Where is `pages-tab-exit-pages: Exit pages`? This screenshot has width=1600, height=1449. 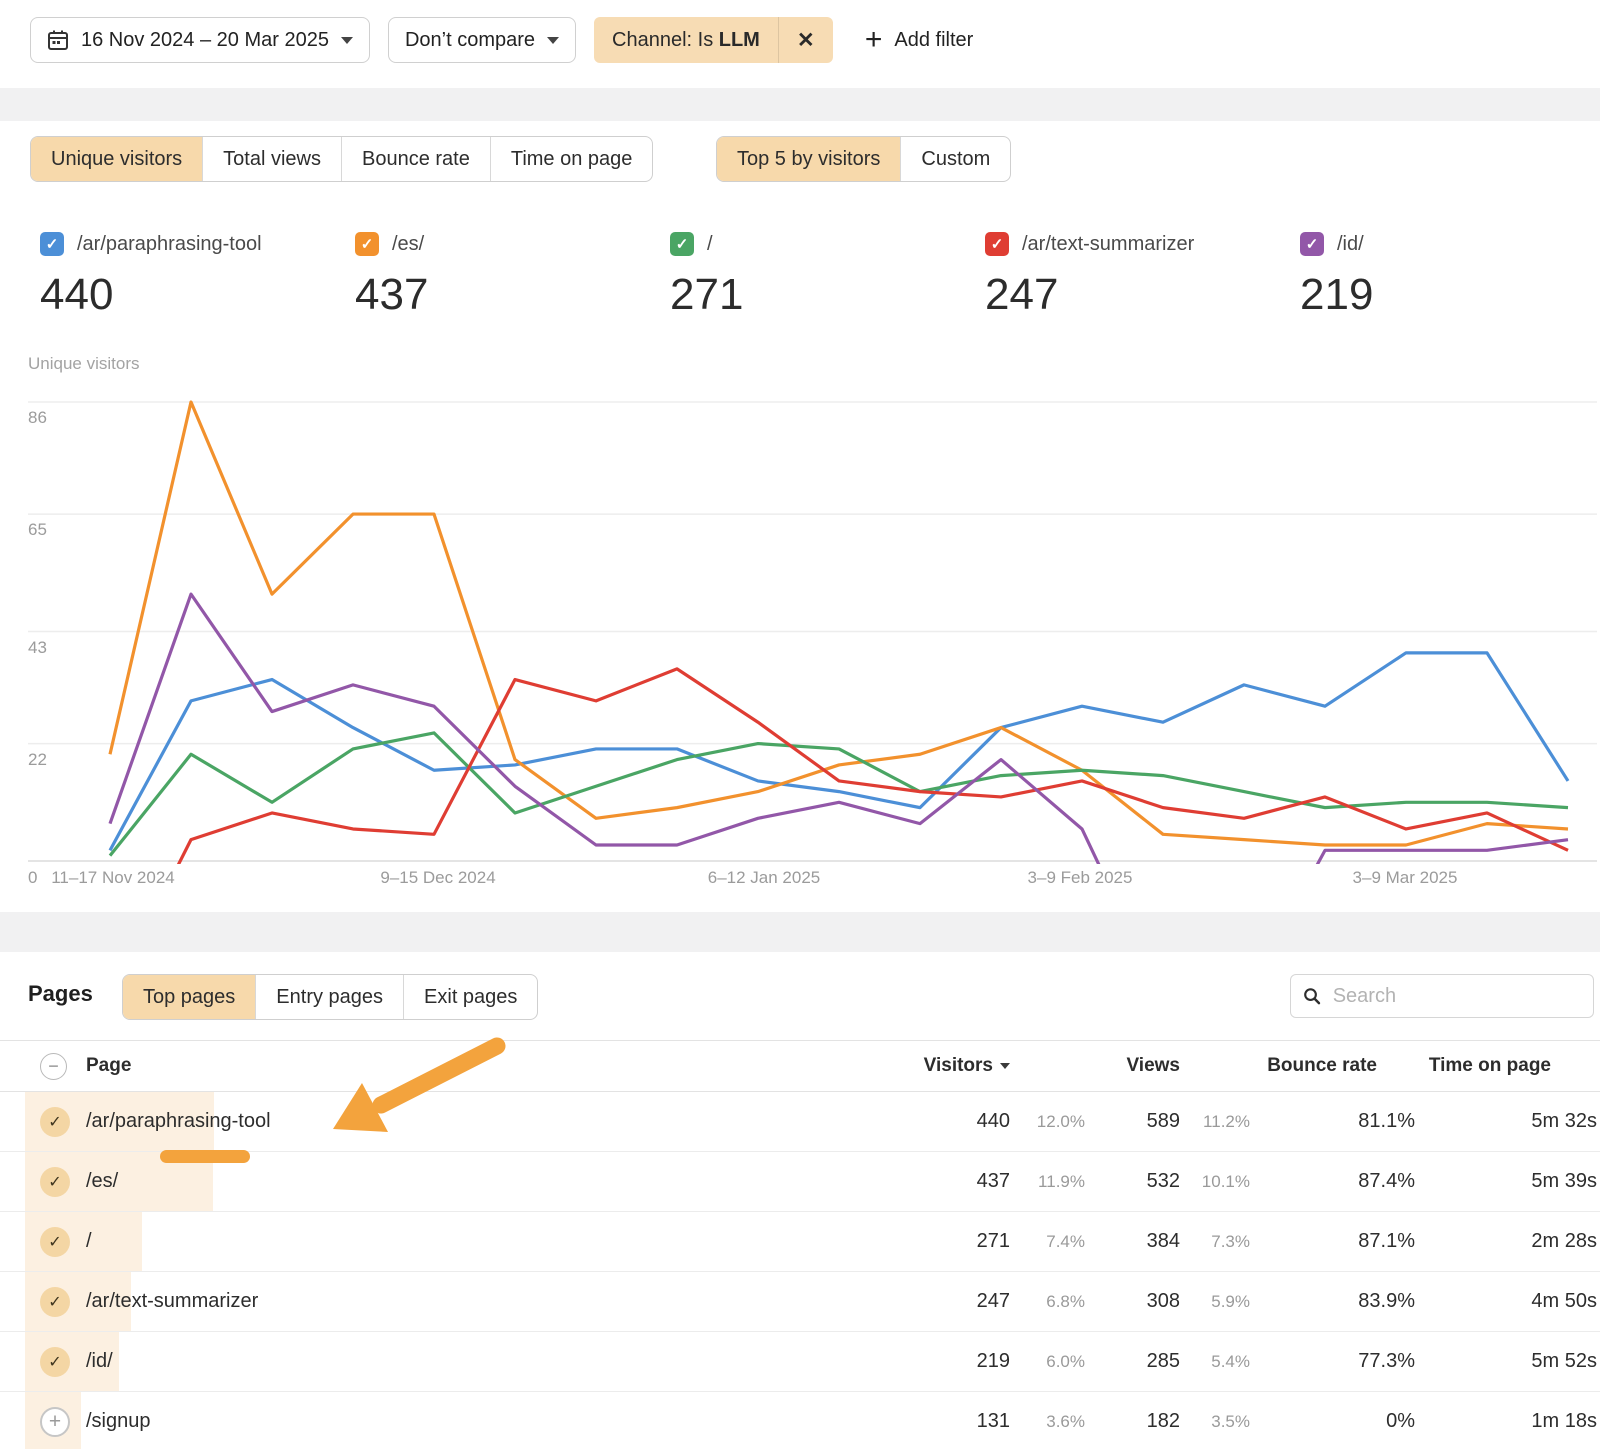
pages-tab-exit-pages: Exit pages is located at coordinates (470, 997).